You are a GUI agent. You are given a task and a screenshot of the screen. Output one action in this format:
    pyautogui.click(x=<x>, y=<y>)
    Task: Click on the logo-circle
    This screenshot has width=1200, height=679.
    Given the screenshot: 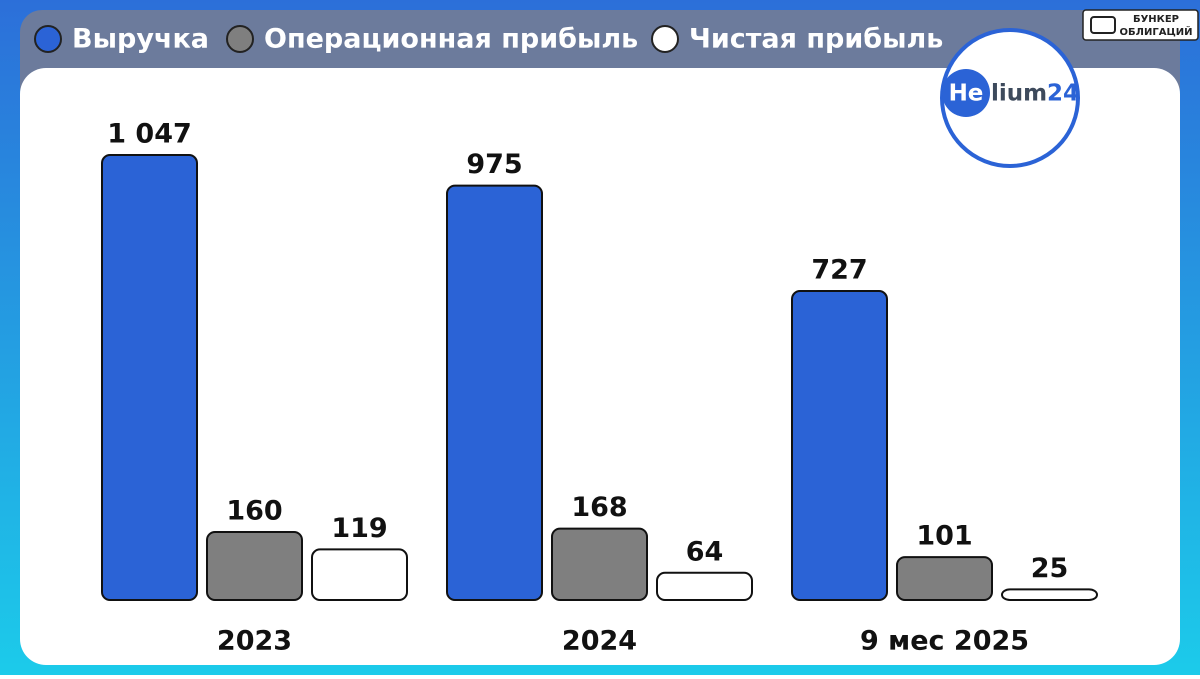 What is the action you would take?
    pyautogui.click(x=1010, y=98)
    